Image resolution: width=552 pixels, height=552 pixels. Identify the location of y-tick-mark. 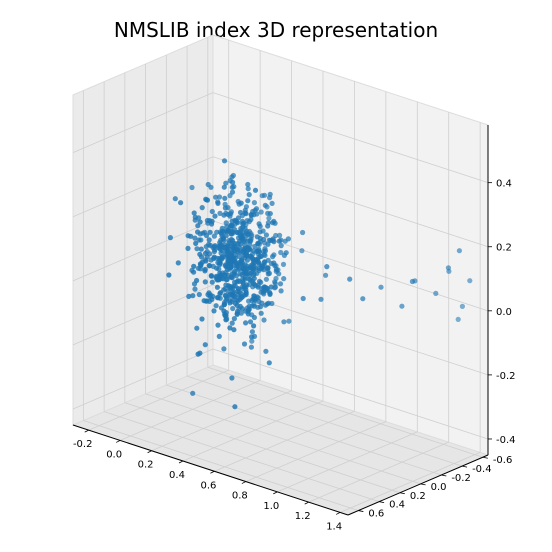
(402, 493).